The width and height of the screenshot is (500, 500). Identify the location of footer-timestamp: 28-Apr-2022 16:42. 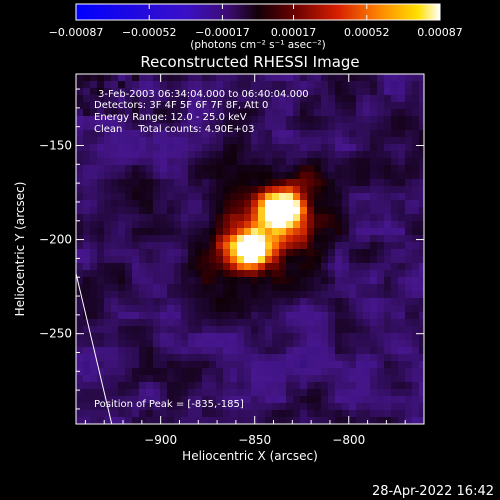
(433, 491).